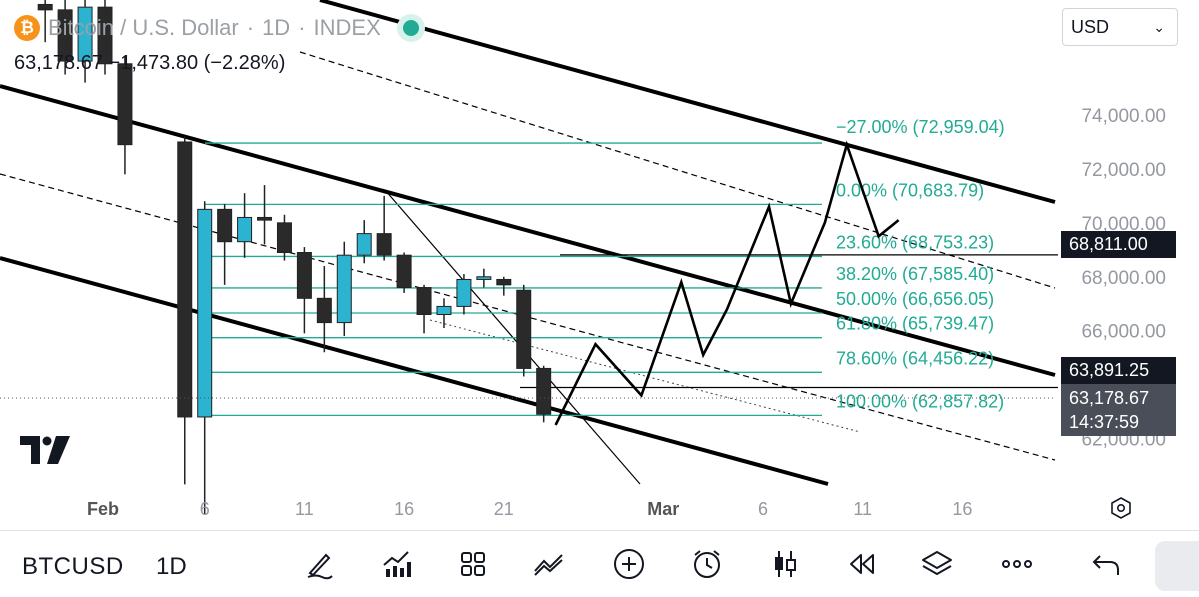  Describe the element at coordinates (171, 566) in the screenshot. I see `interval-button: 1D` at that location.